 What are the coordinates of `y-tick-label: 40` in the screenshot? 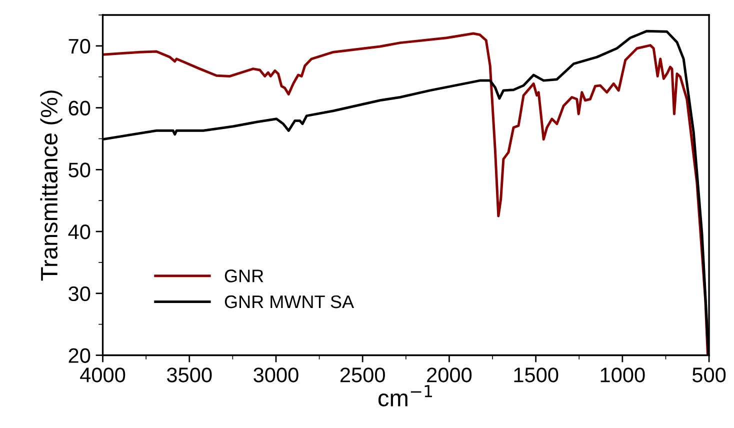 It's located at (79, 232).